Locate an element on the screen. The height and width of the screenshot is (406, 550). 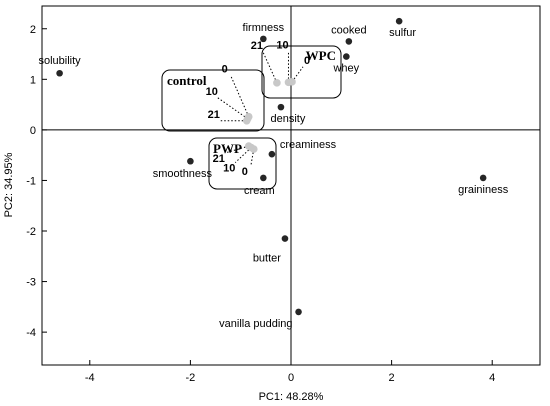
x-tick-label: 4 is located at coordinates (492, 378).